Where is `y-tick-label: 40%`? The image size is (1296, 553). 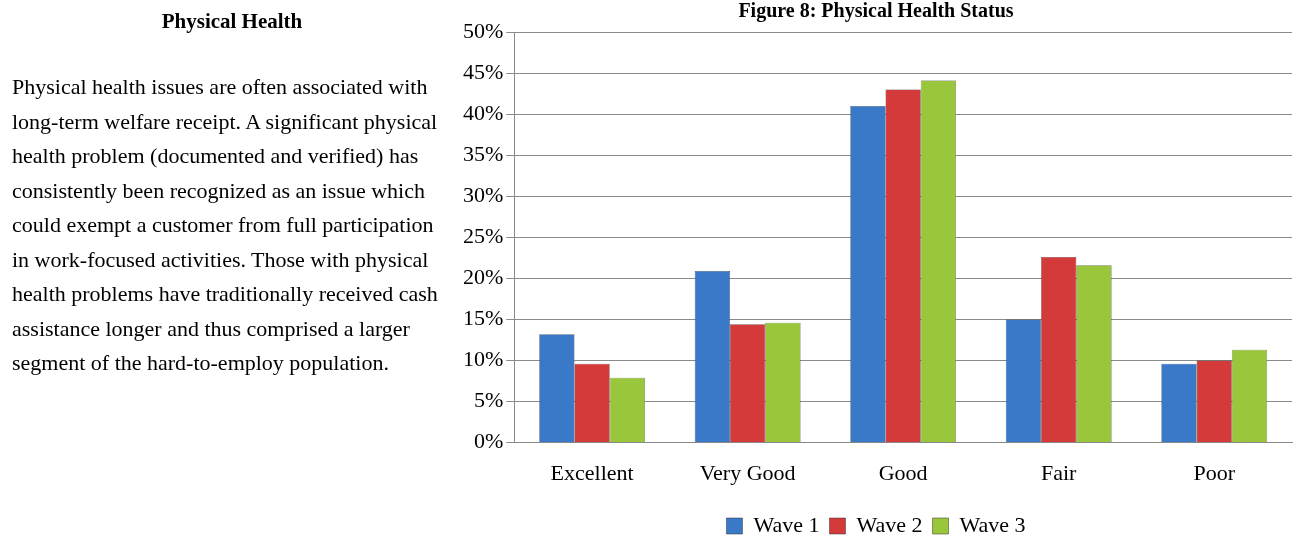
y-tick-label: 40% is located at coordinates (483, 112).